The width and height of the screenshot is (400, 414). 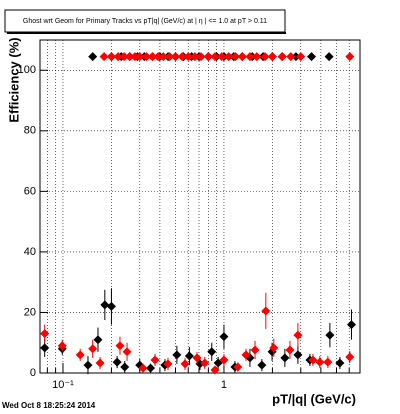 What do you see at coordinates (30, 191) in the screenshot?
I see `y-tick-label: 60` at bounding box center [30, 191].